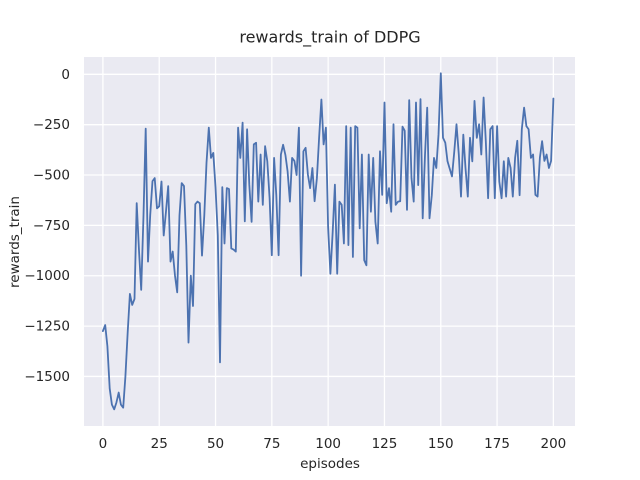  Describe the element at coordinates (330, 37) in the screenshot. I see `chart-title: rewards_train of DDPG` at that location.